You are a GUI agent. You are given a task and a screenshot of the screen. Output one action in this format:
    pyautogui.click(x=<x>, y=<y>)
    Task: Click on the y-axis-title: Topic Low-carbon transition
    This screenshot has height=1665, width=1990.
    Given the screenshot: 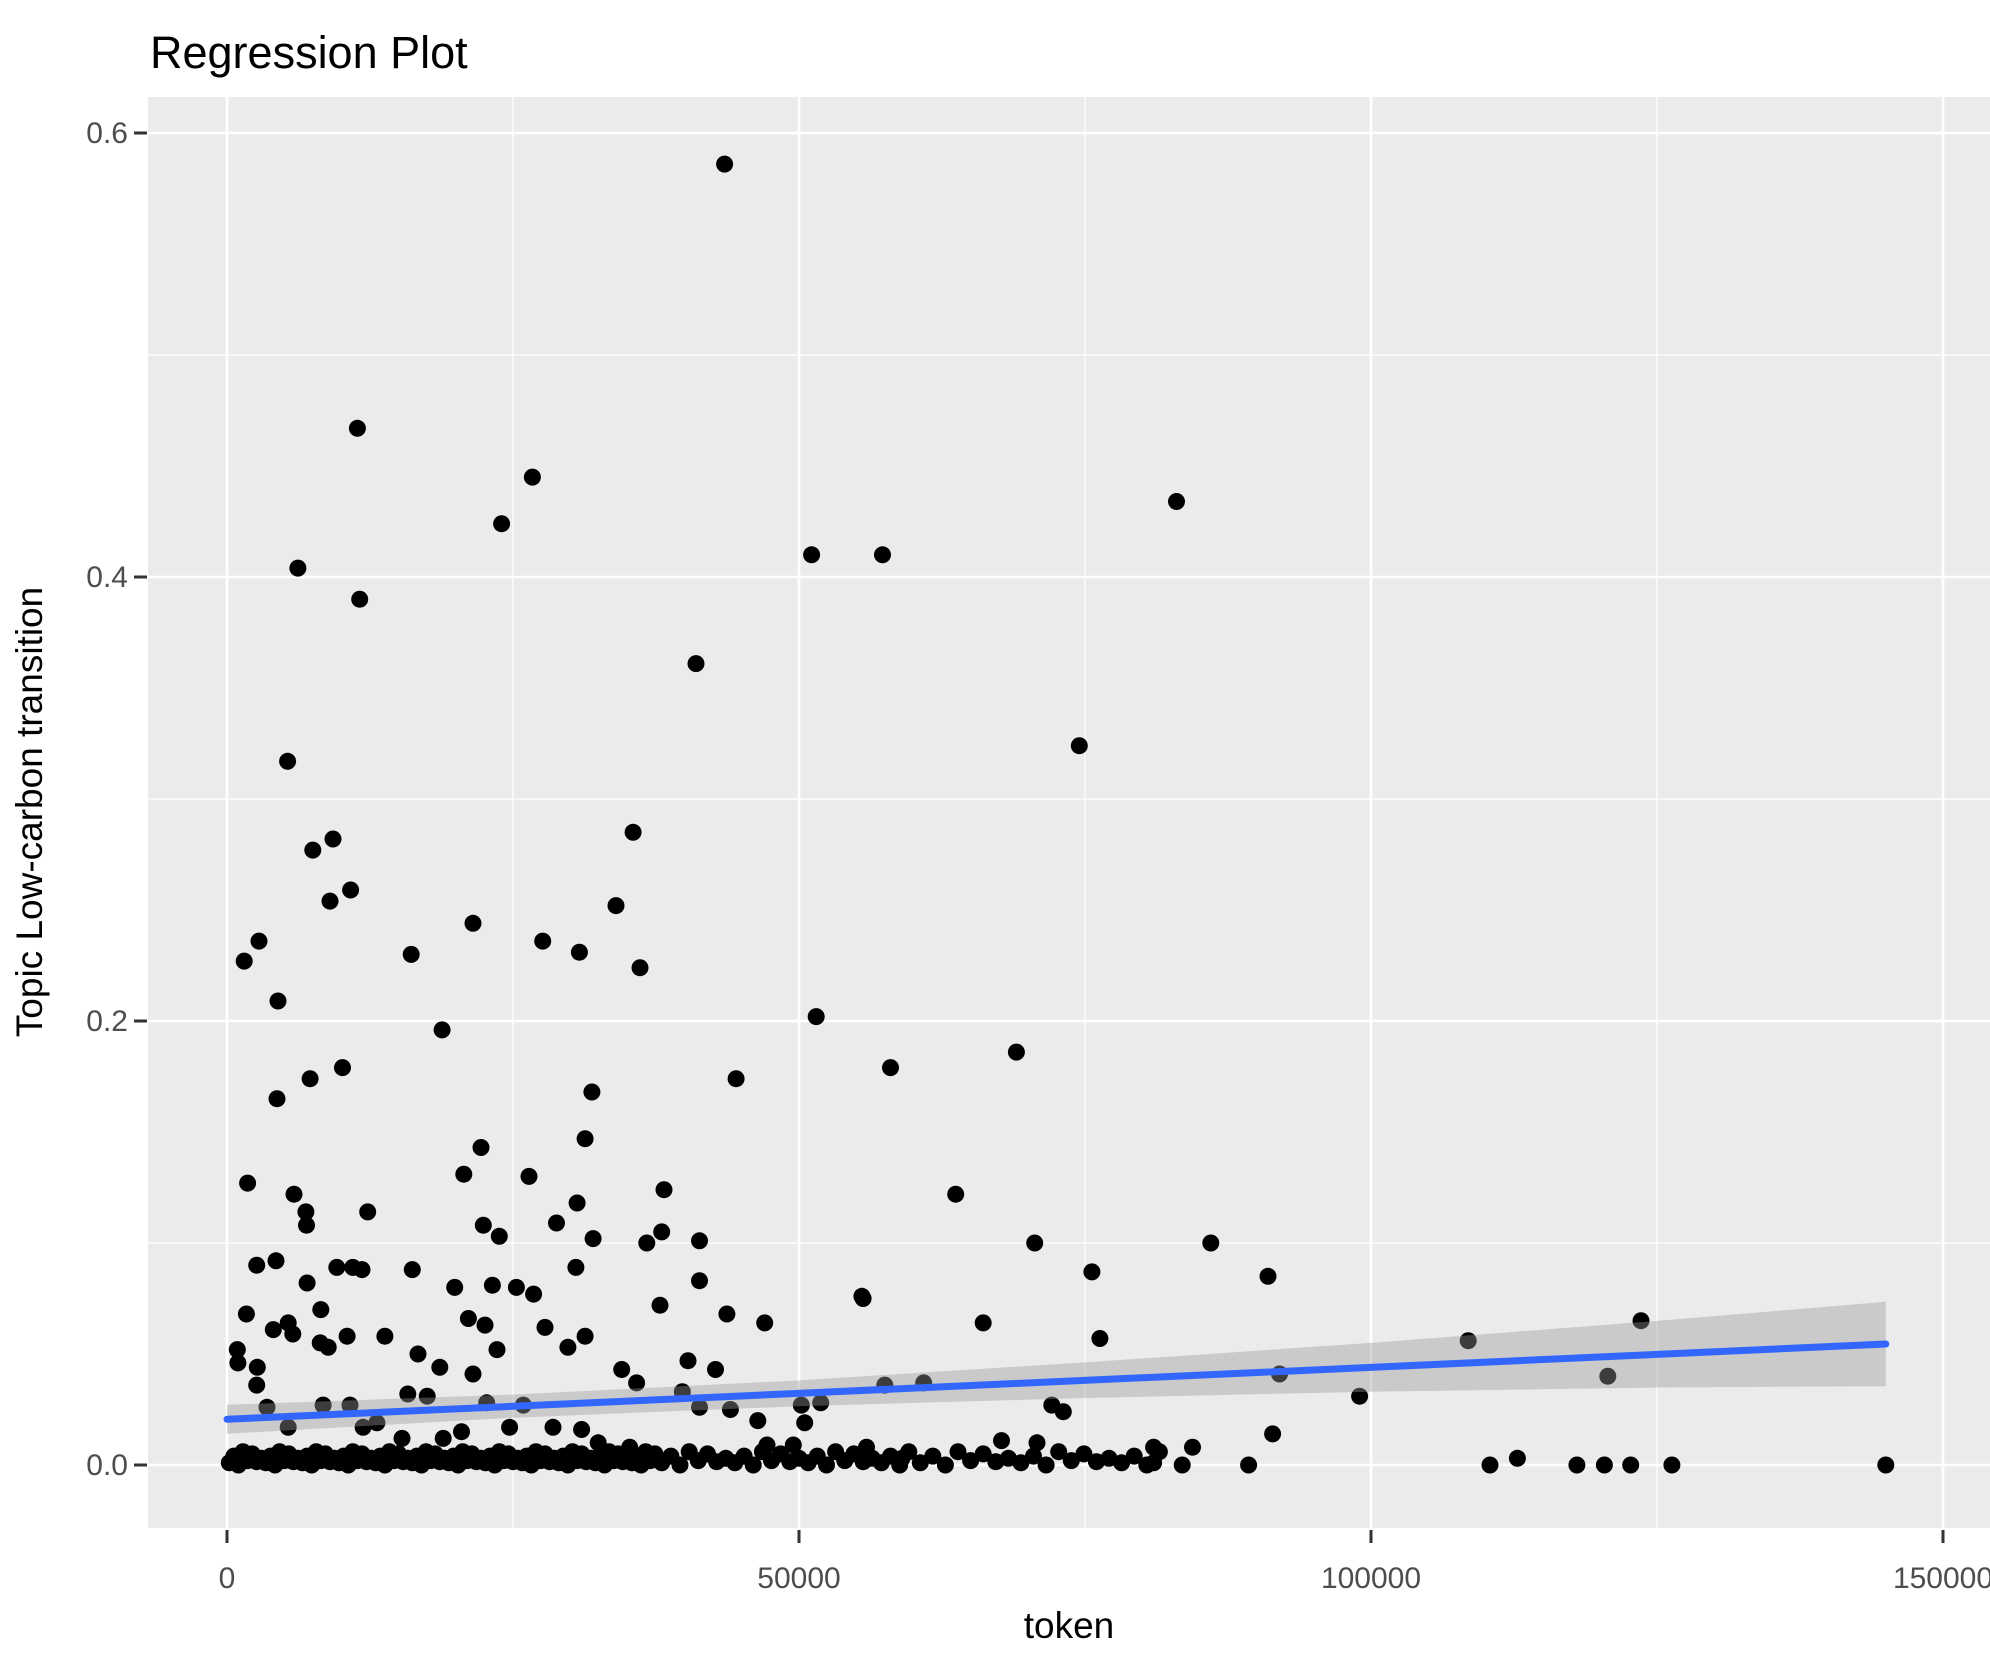 What is the action you would take?
    pyautogui.click(x=29, y=812)
    